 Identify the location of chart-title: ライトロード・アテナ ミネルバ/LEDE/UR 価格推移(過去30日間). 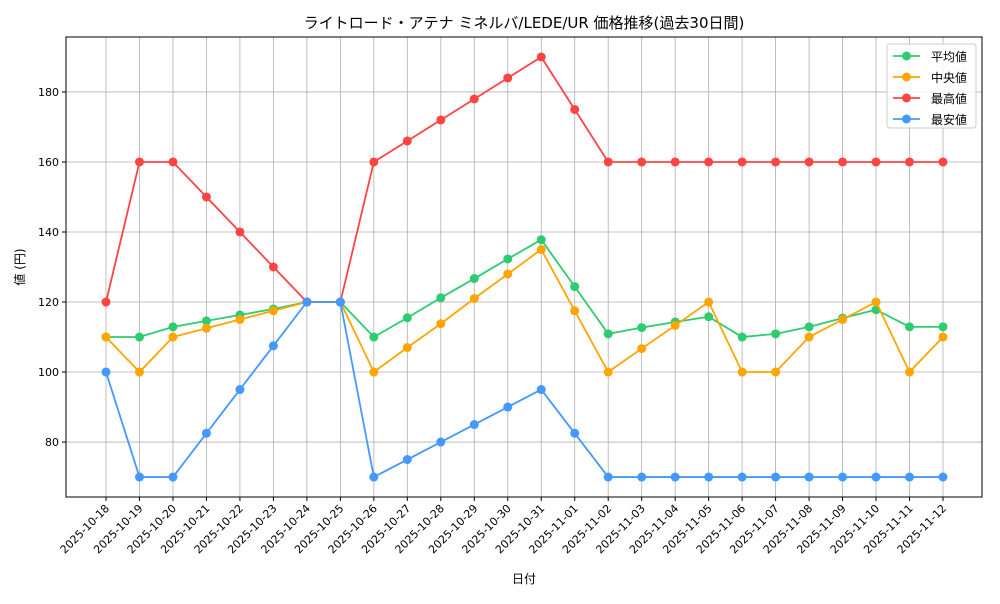
(524, 23).